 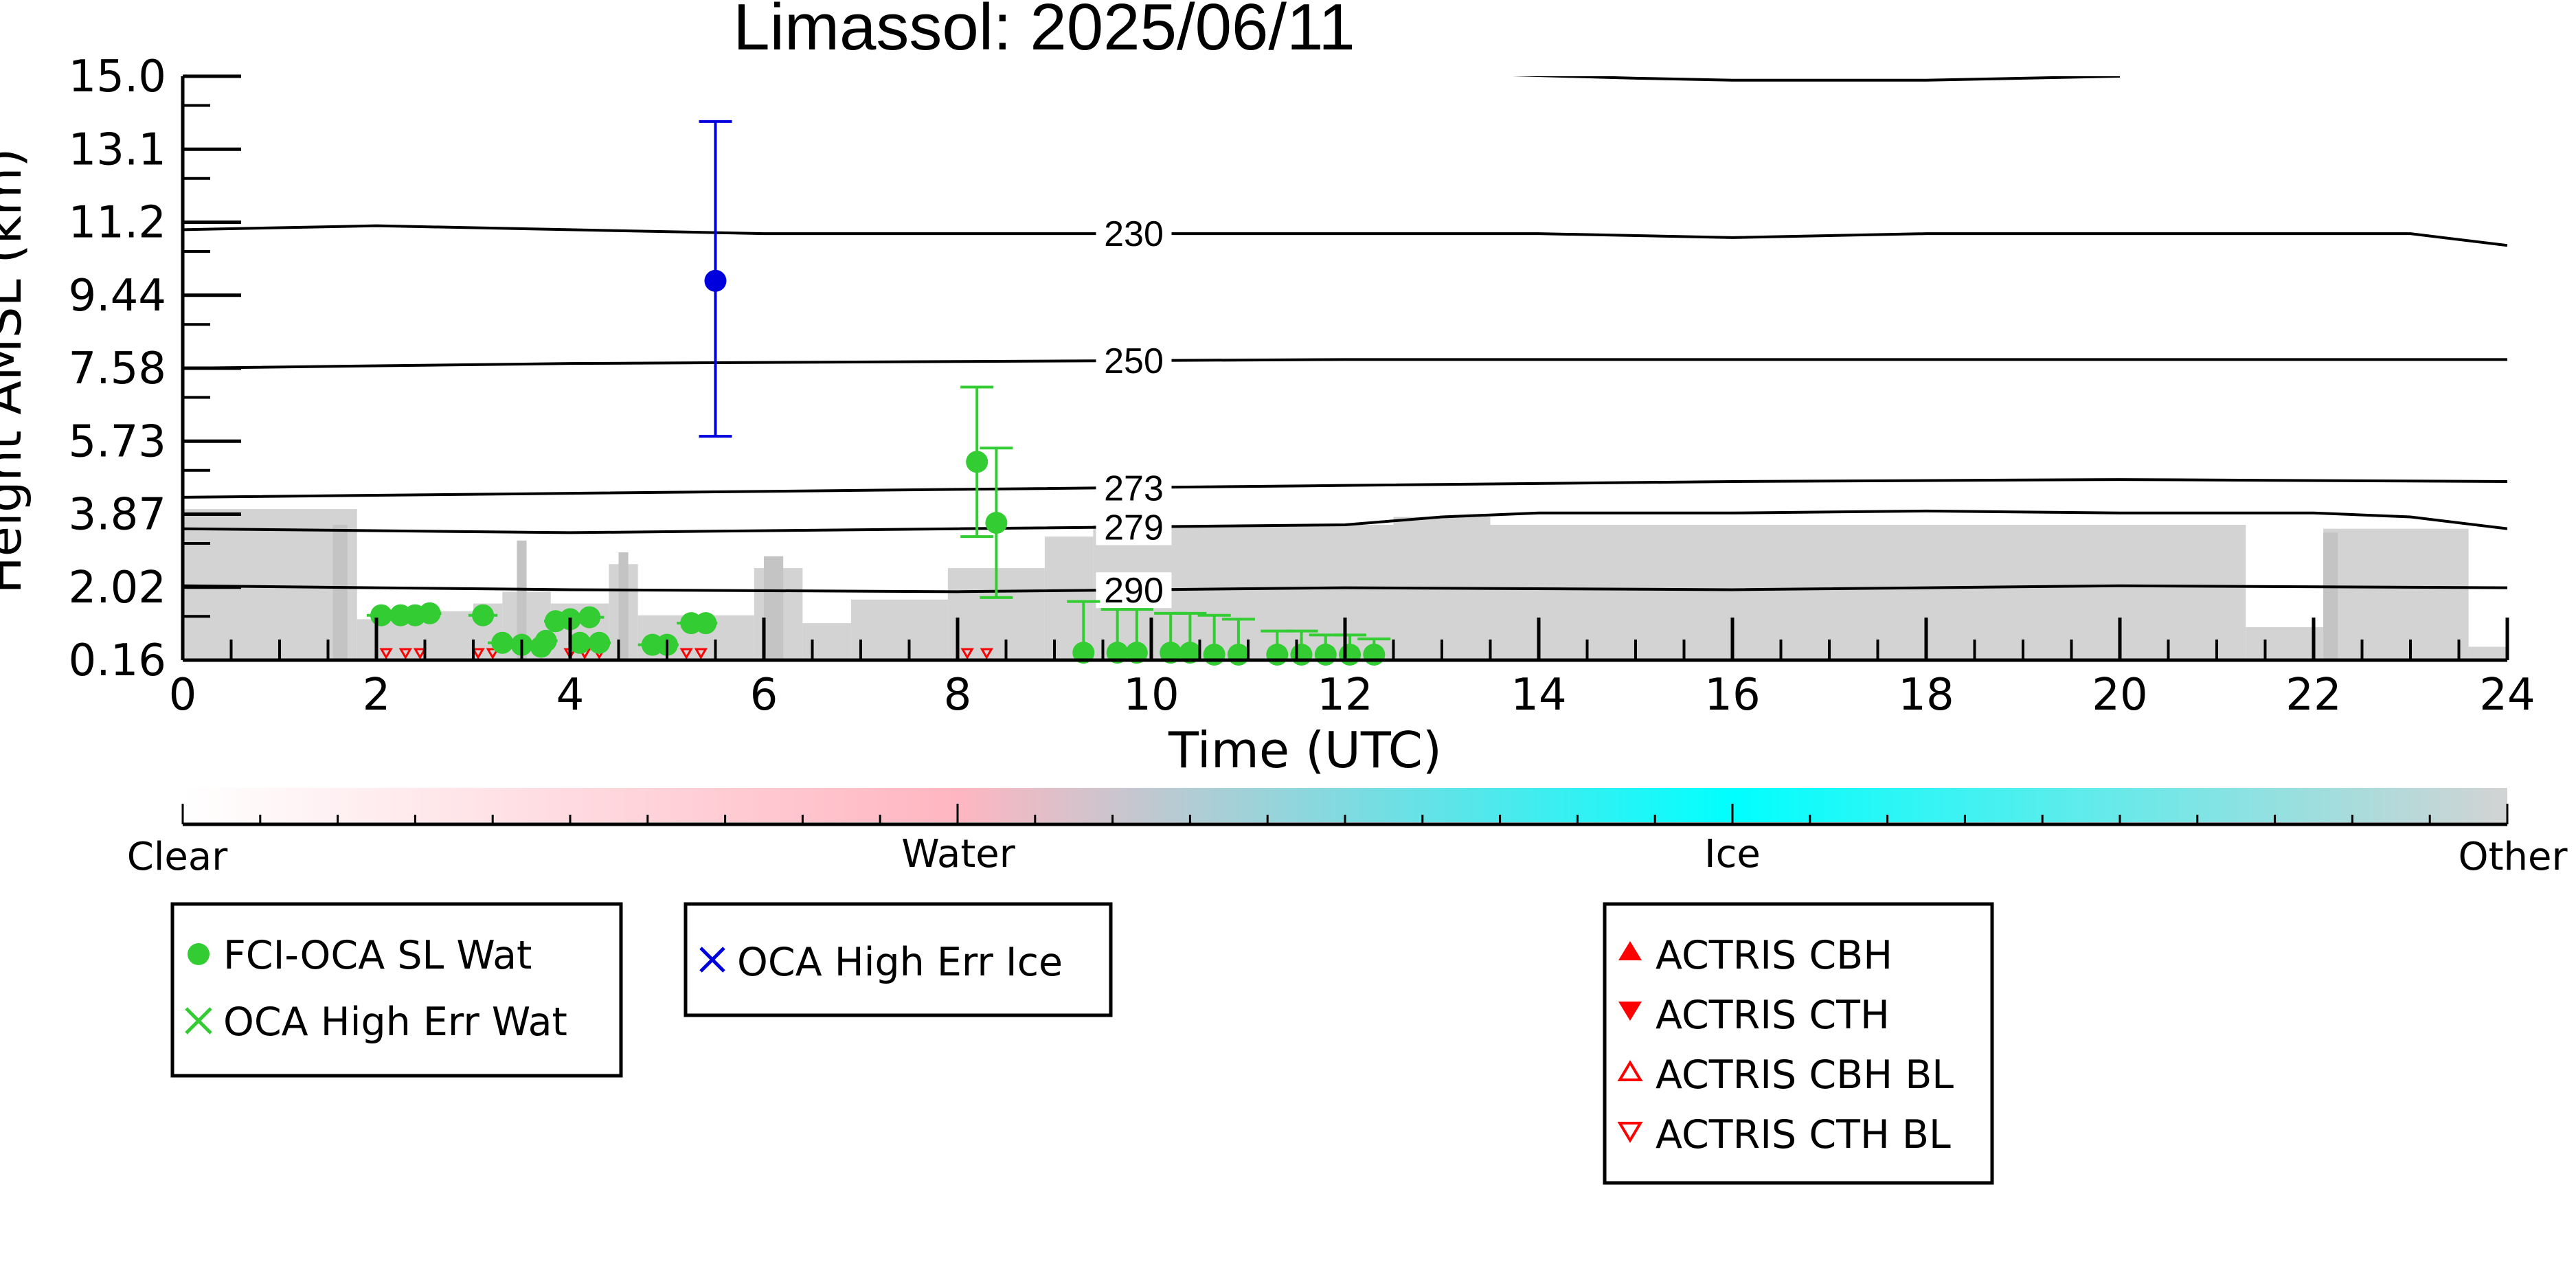 I want to click on x-tick-label: 24, so click(x=2507, y=695).